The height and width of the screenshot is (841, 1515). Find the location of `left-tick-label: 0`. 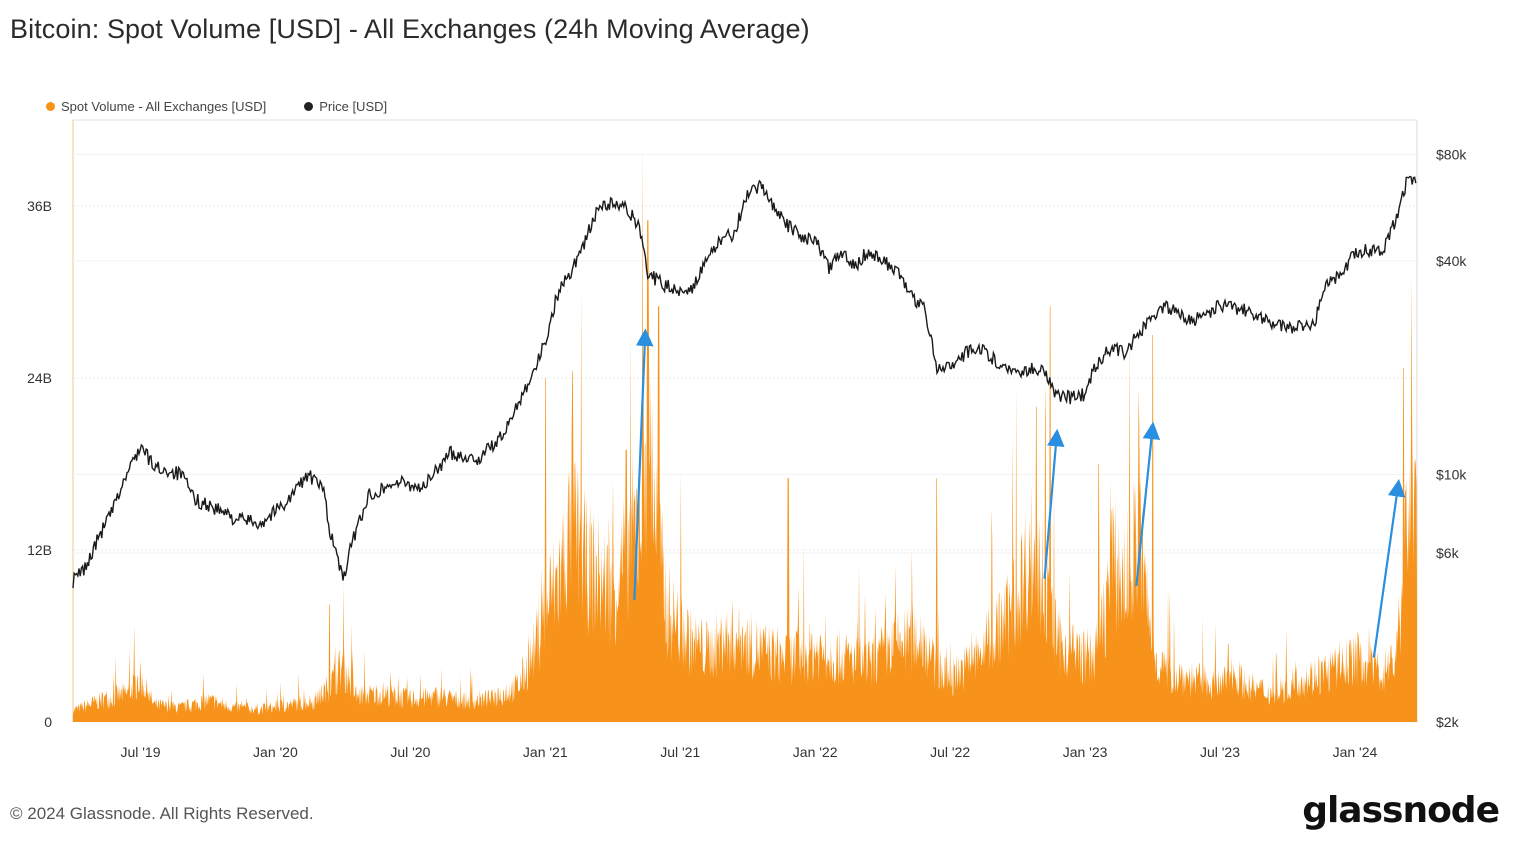

left-tick-label: 0 is located at coordinates (48, 722).